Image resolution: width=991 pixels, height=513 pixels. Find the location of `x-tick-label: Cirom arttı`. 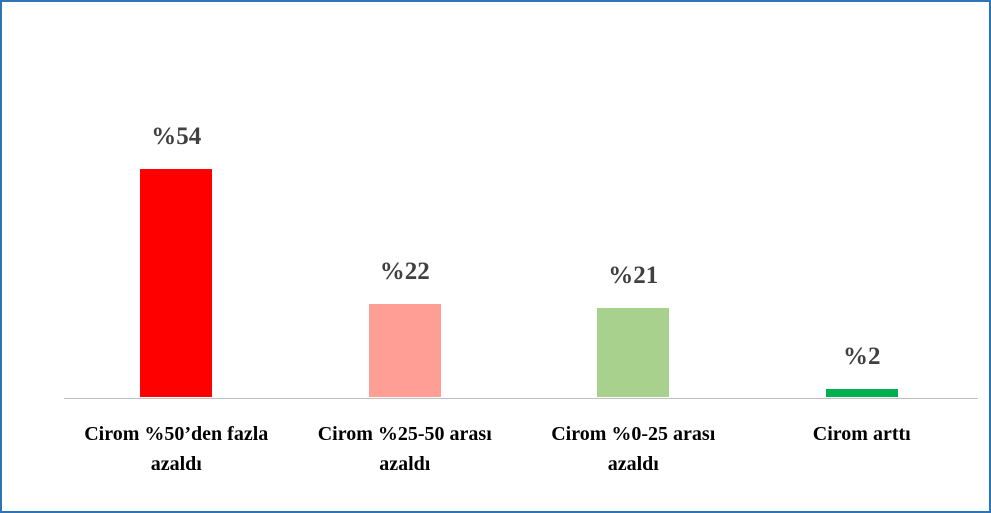

x-tick-label: Cirom arttı is located at coordinates (861, 434).